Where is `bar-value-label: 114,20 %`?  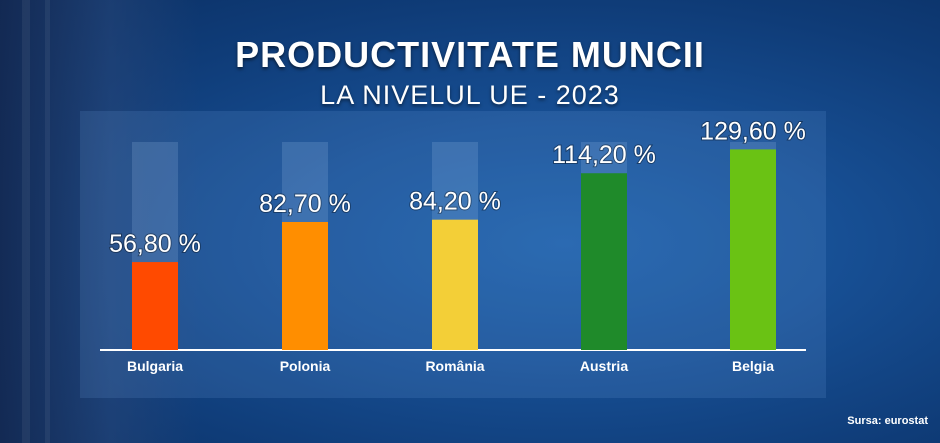 bar-value-label: 114,20 % is located at coordinates (604, 155).